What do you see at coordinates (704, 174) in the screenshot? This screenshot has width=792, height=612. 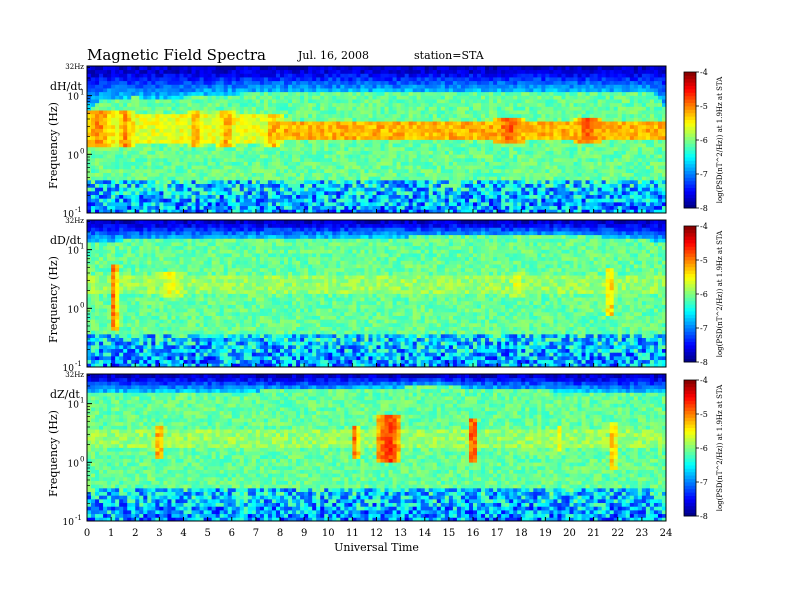 I see `colorbar-tick-label: -7` at bounding box center [704, 174].